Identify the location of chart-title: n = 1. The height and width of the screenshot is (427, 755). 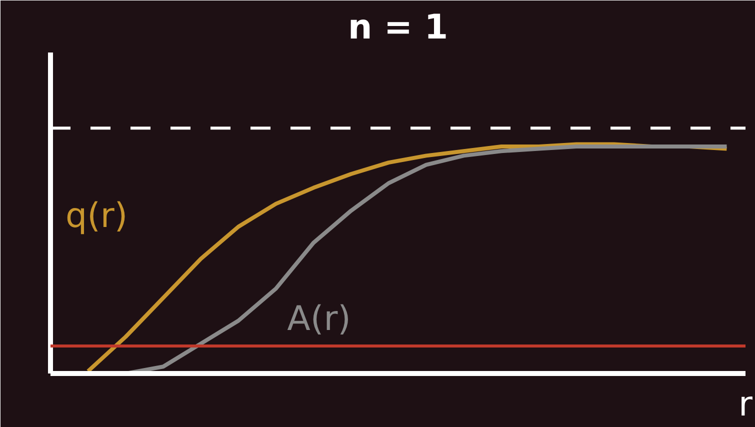
(398, 28).